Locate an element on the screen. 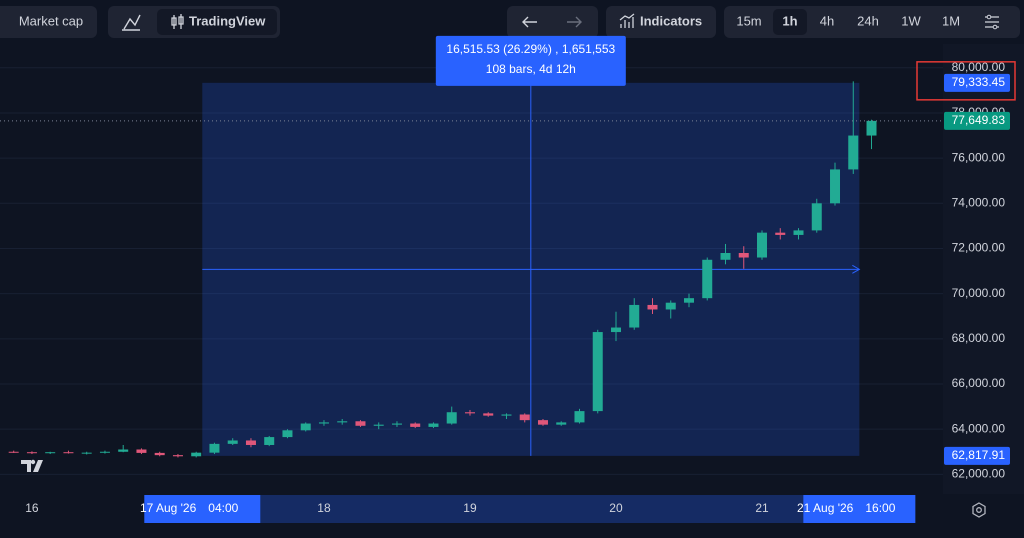  y-tick-label: 64,000.00 is located at coordinates (979, 428).